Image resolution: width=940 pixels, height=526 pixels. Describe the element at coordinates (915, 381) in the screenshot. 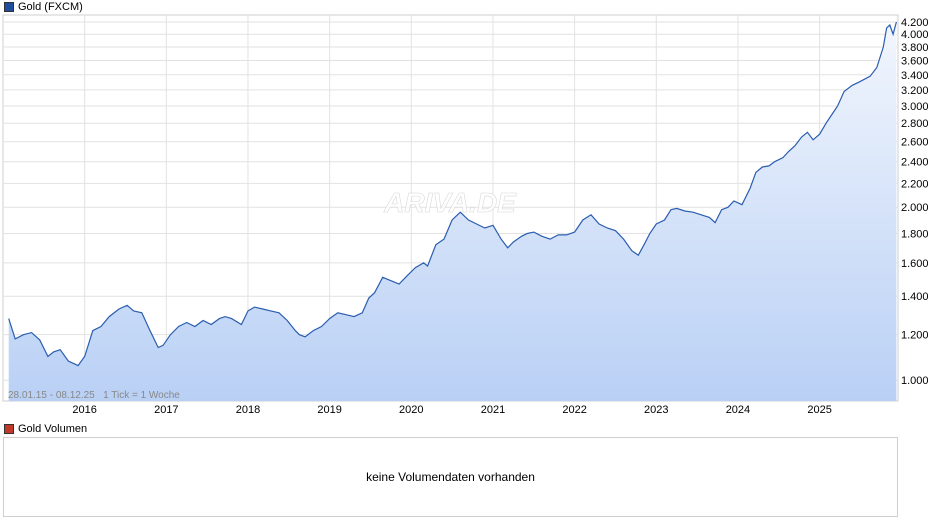

I see `y-tick-label: 1.000` at that location.